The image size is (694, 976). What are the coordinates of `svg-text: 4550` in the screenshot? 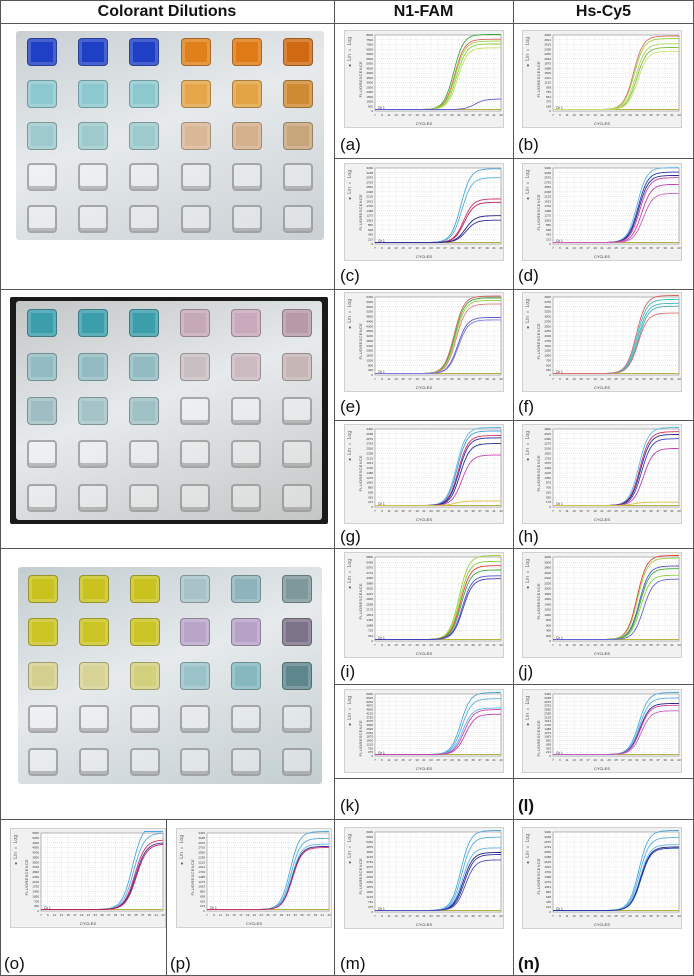 It's located at (35, 848).